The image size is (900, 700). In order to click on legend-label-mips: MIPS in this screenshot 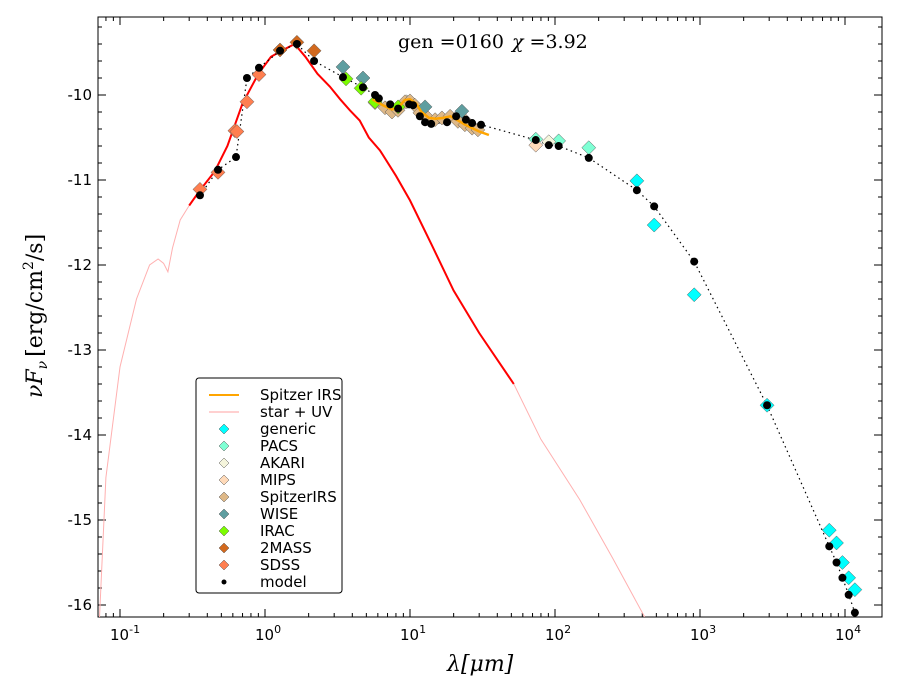, I will do `click(278, 480)`.